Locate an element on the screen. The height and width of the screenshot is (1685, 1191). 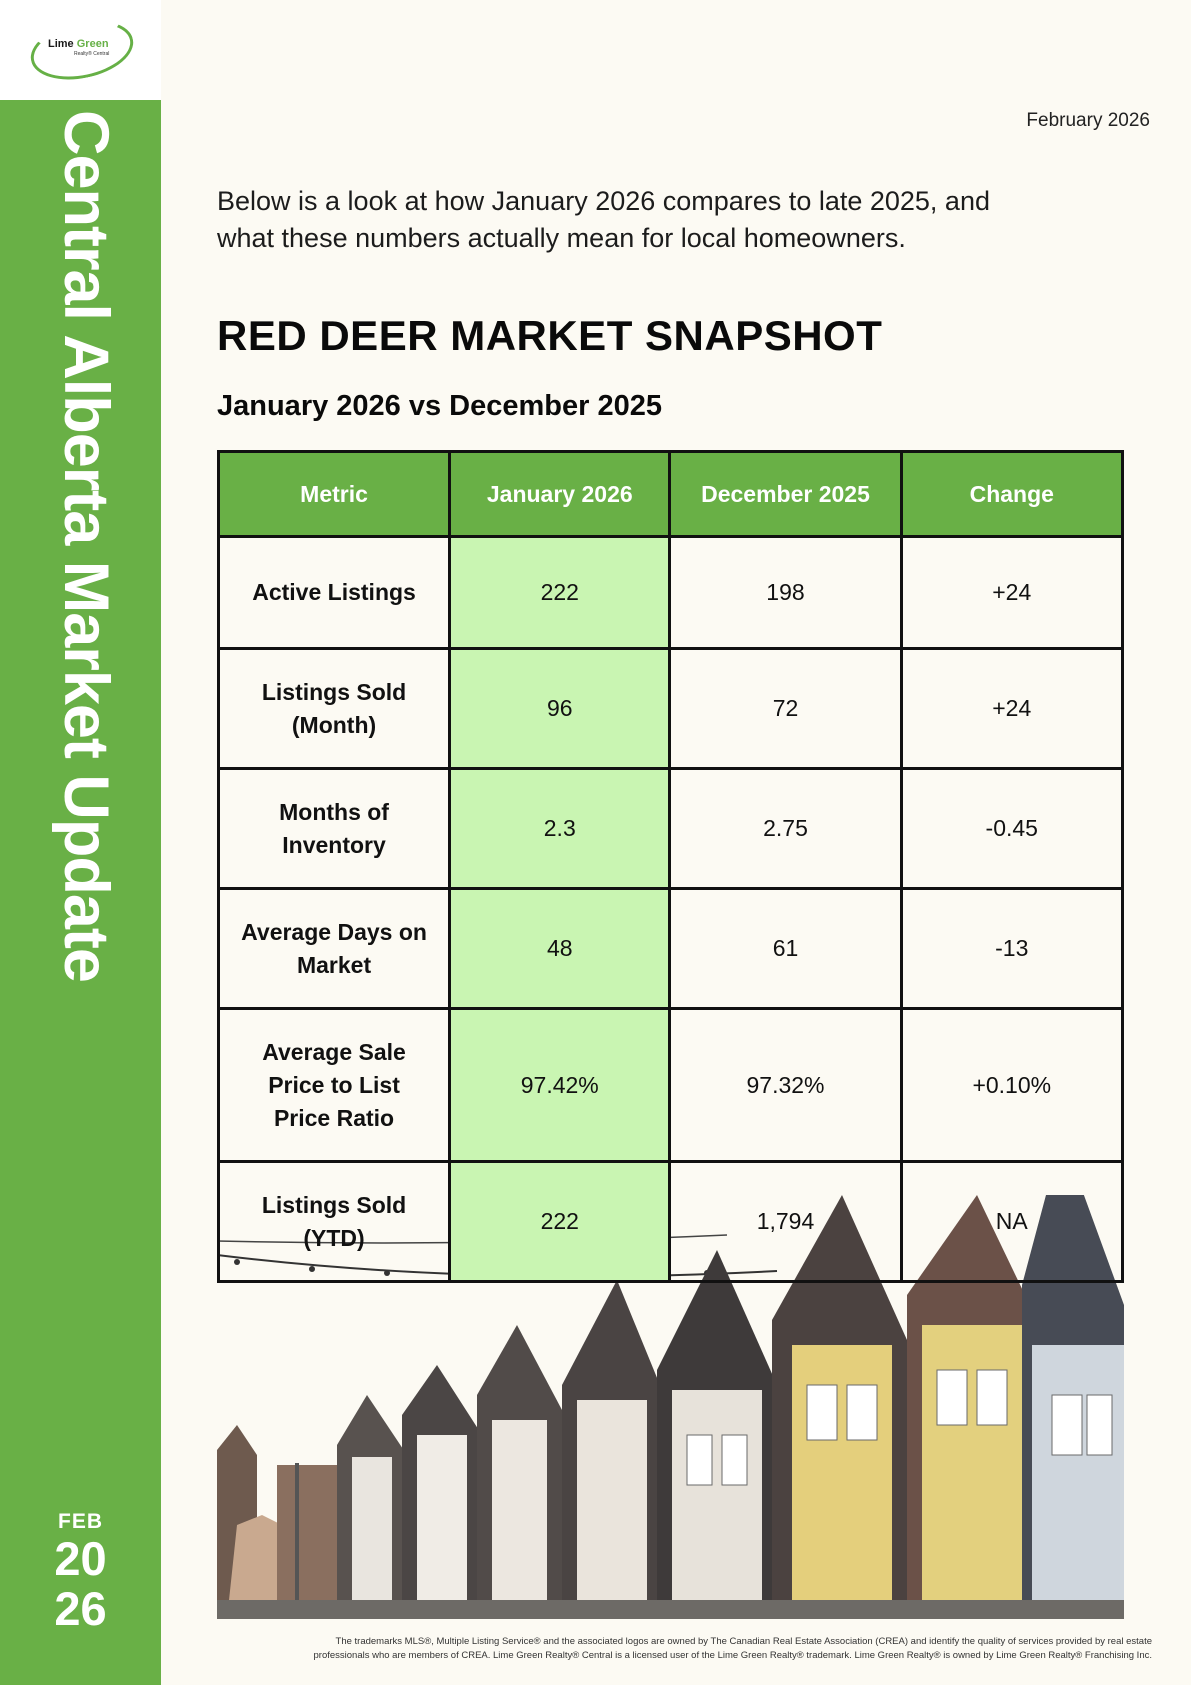
change-value-cell: NA is located at coordinates (1012, 1221).